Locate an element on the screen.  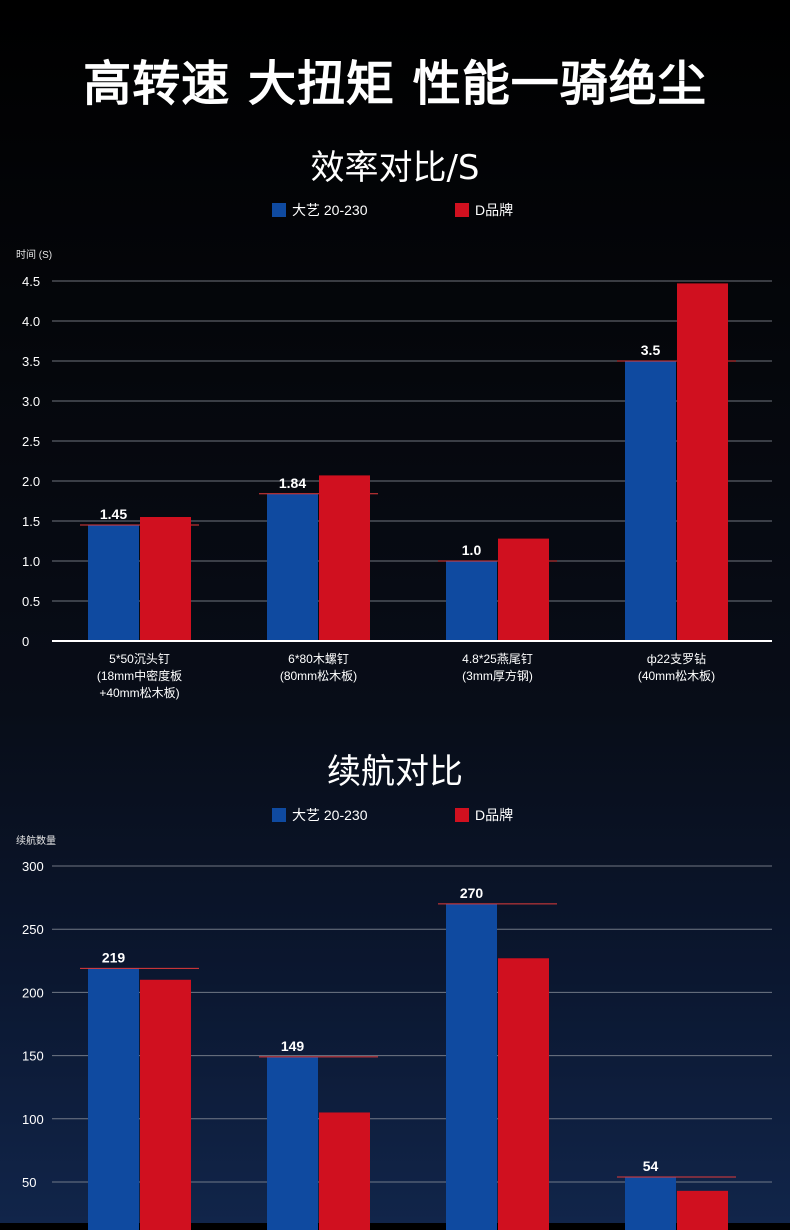
y-tick-label: 3.0 is located at coordinates (31, 401).